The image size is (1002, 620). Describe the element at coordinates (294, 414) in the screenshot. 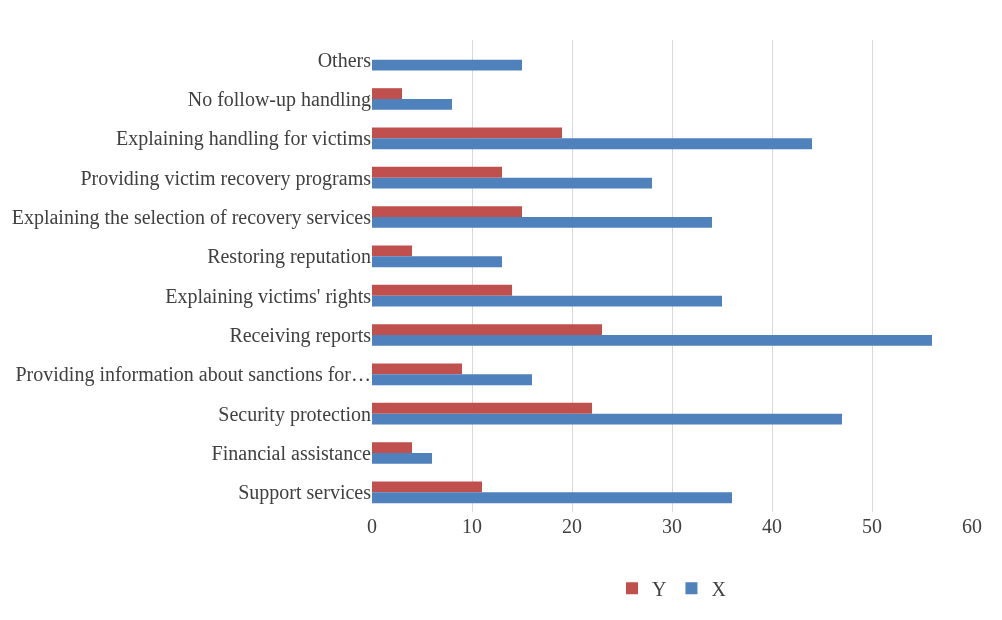

I see `y-tick-label: Security protection` at that location.